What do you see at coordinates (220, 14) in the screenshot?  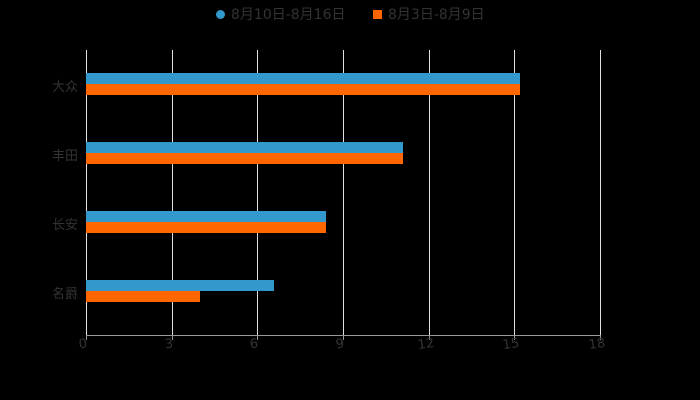 I see `legend-marker-circle-icon` at bounding box center [220, 14].